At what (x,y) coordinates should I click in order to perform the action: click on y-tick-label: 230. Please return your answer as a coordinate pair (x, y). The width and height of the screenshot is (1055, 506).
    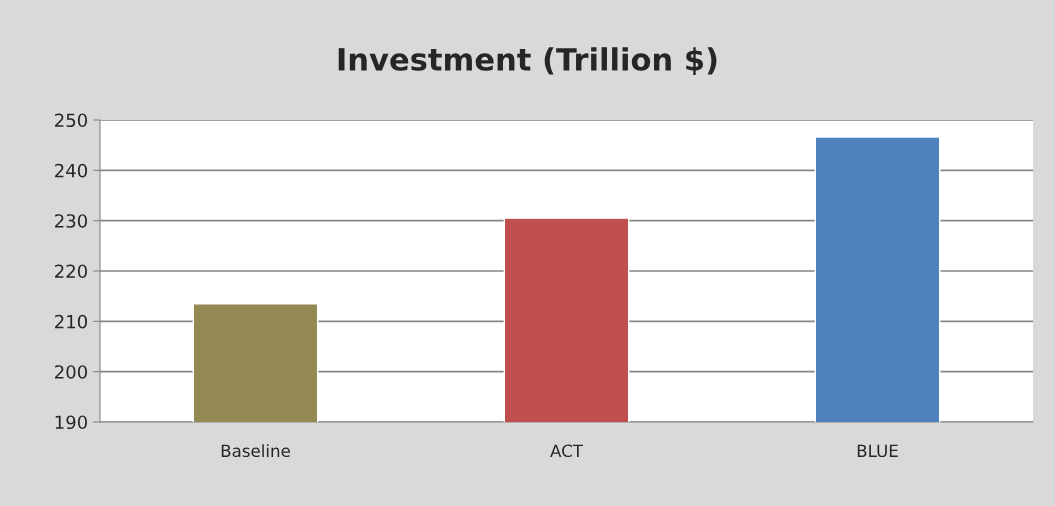
    Looking at the image, I should click on (71, 221).